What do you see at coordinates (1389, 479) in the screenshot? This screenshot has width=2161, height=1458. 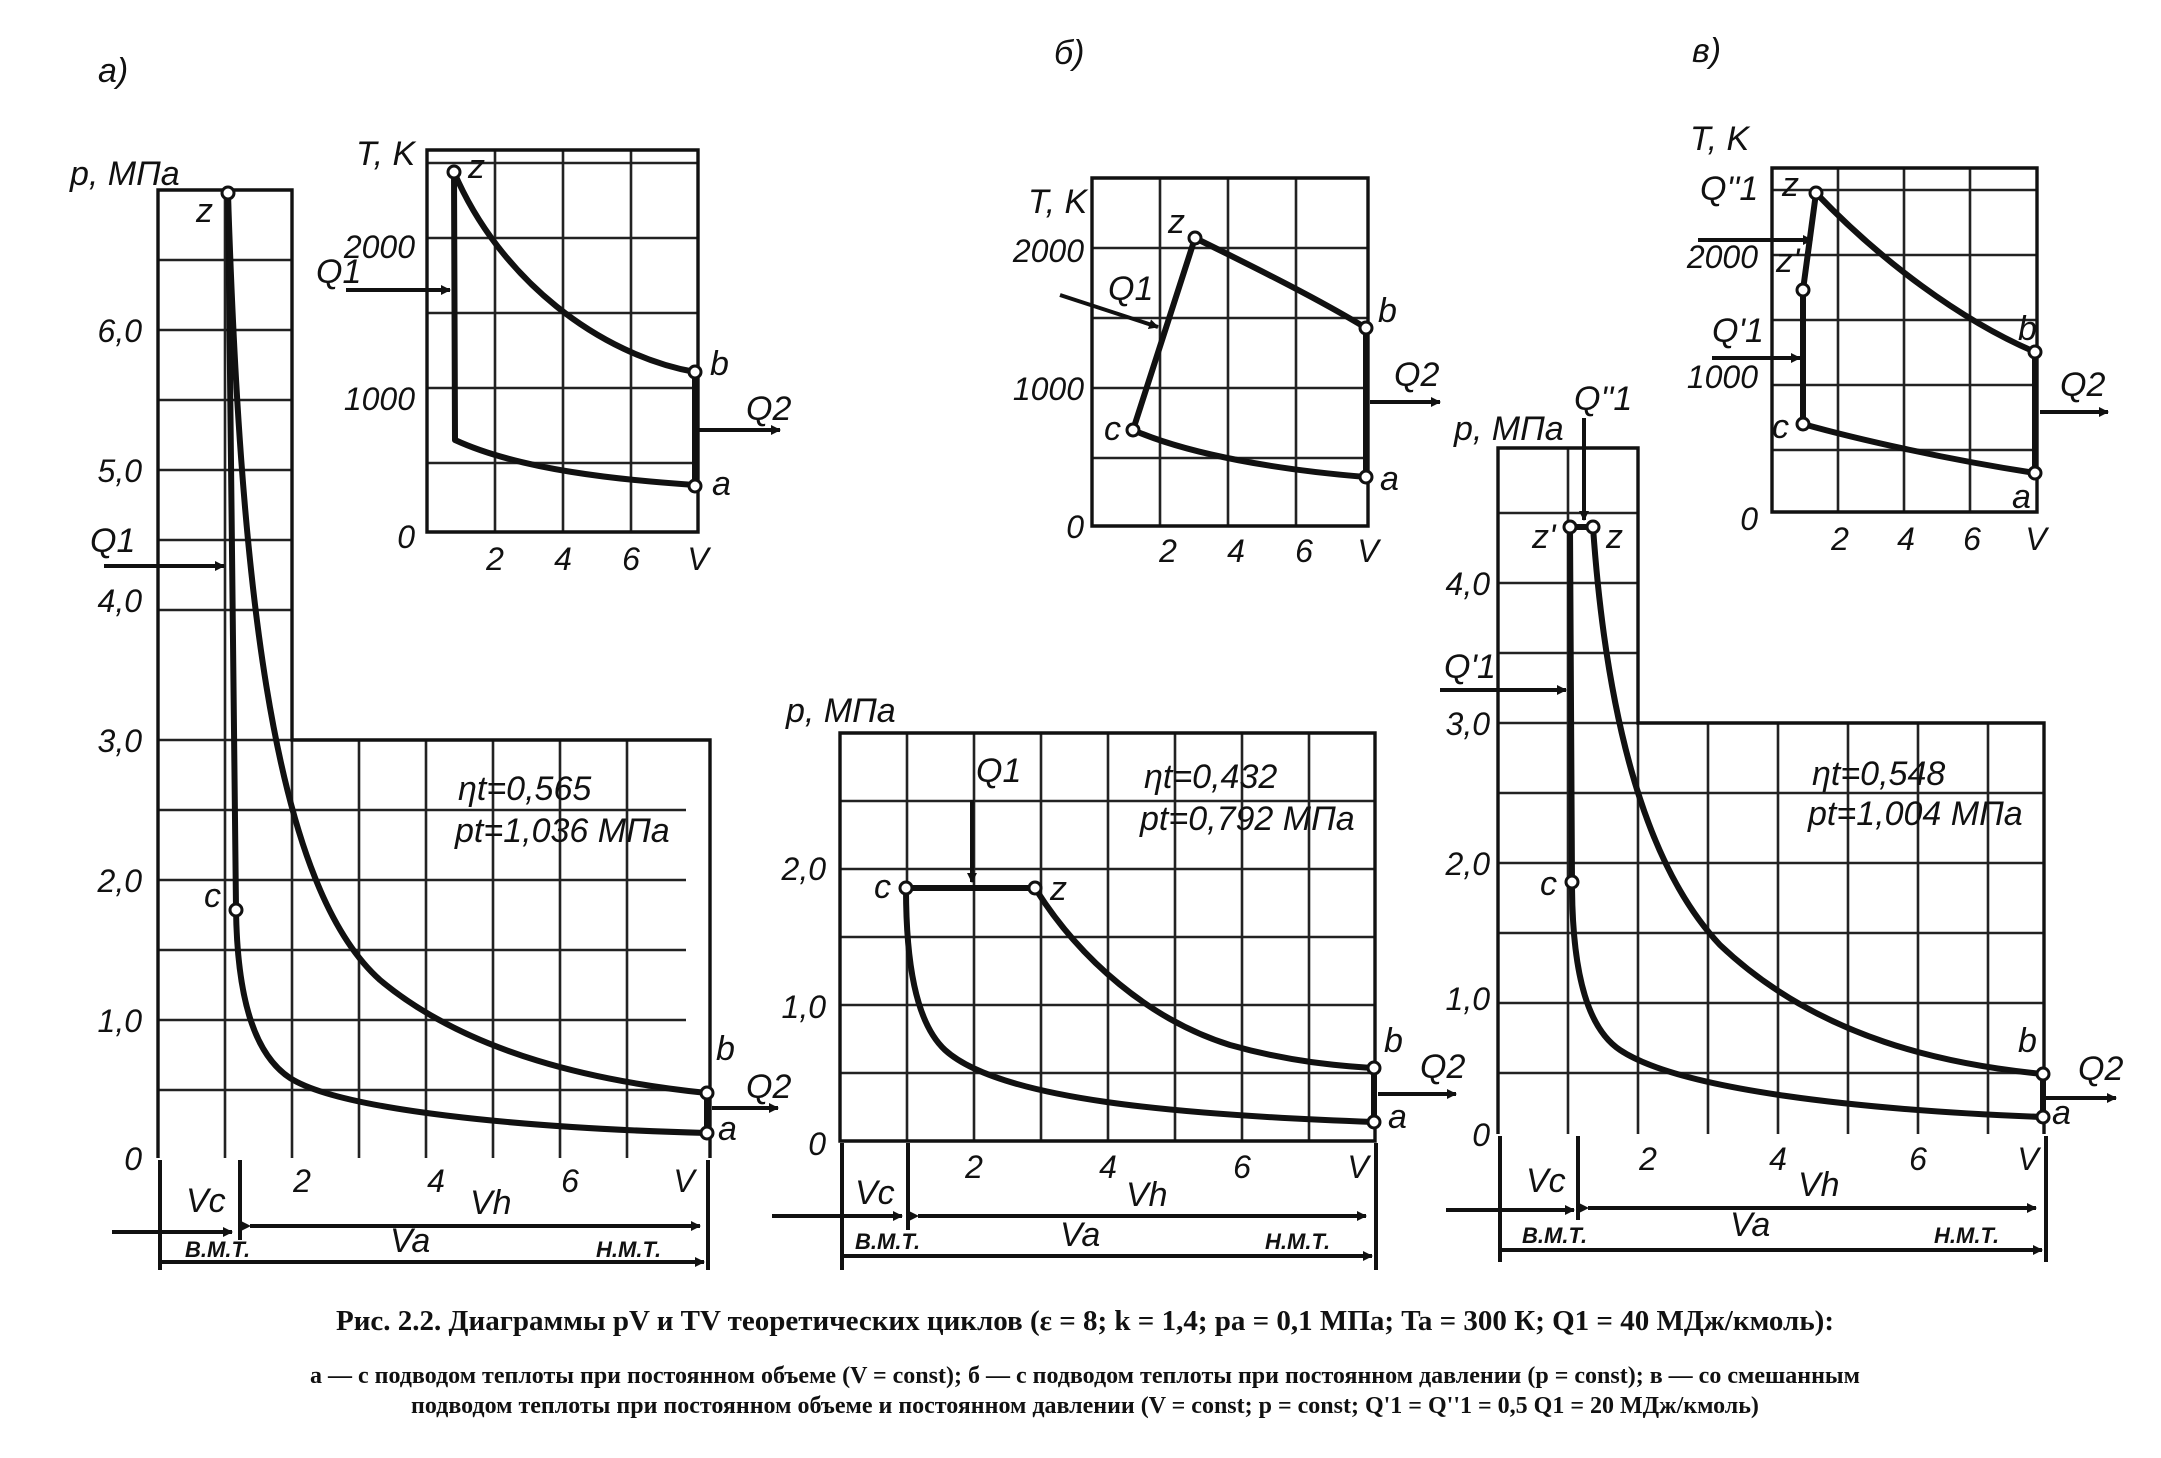 I see `label-a: a` at bounding box center [1389, 479].